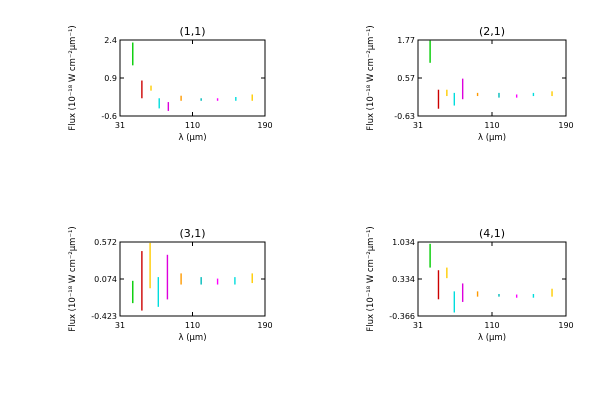 The image size is (600, 400). Describe the element at coordinates (406, 40) in the screenshot. I see `y-tick-label: 1.77` at that location.